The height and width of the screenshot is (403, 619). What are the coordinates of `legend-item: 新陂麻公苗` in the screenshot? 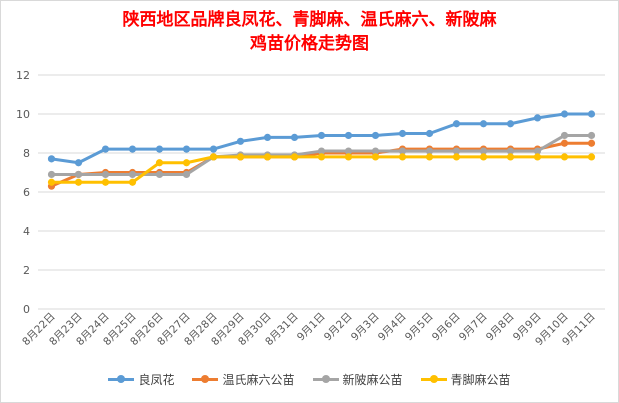 It's located at (357, 379).